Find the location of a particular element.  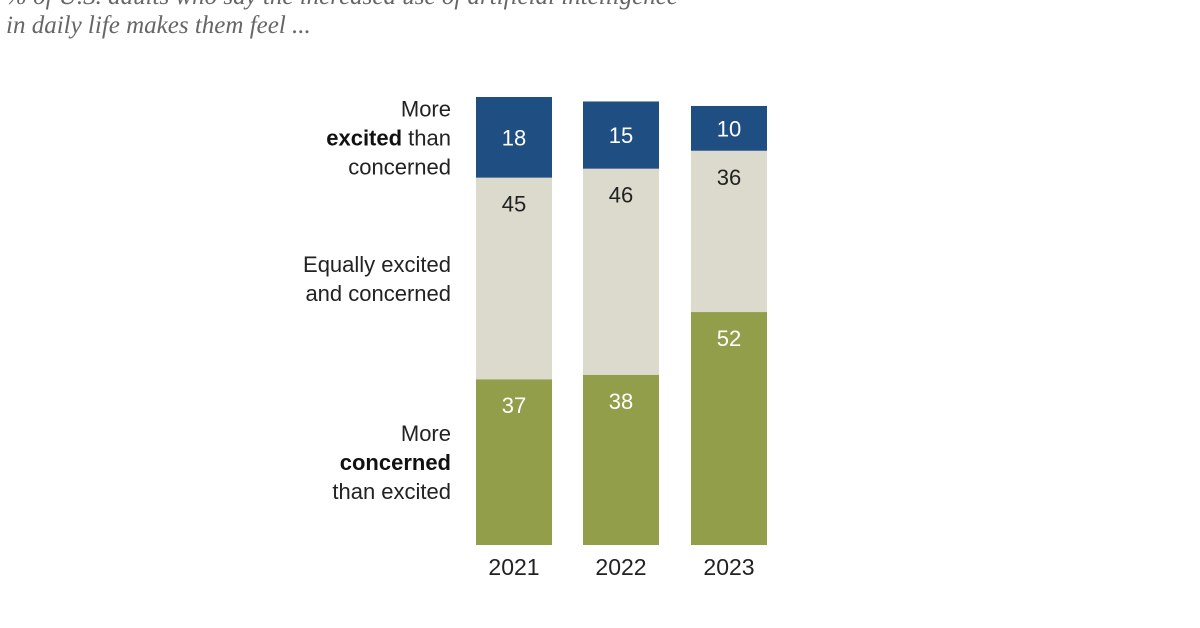

series-label-part: Equally excited is located at coordinates (377, 264).